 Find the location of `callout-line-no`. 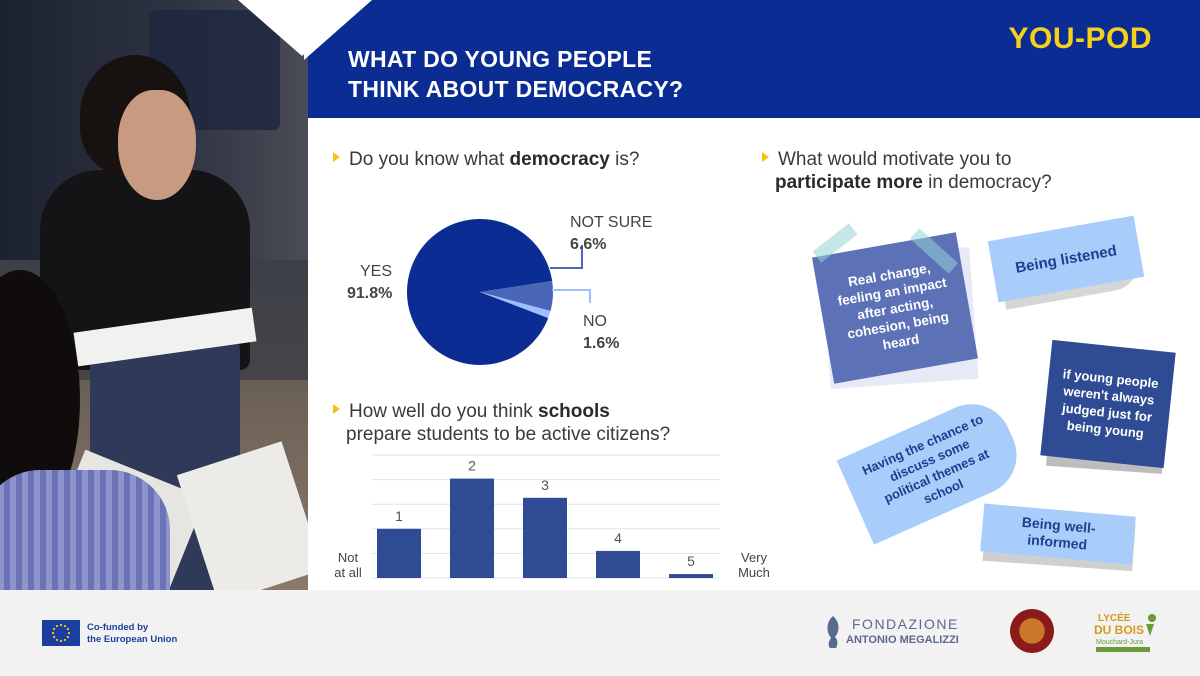

callout-line-no is located at coordinates (571, 296).